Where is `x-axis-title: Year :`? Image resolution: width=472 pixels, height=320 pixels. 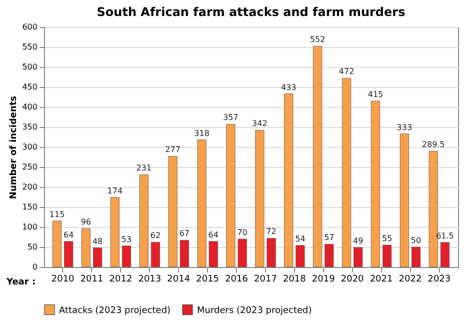
x-axis-title: Year : is located at coordinates (21, 283).